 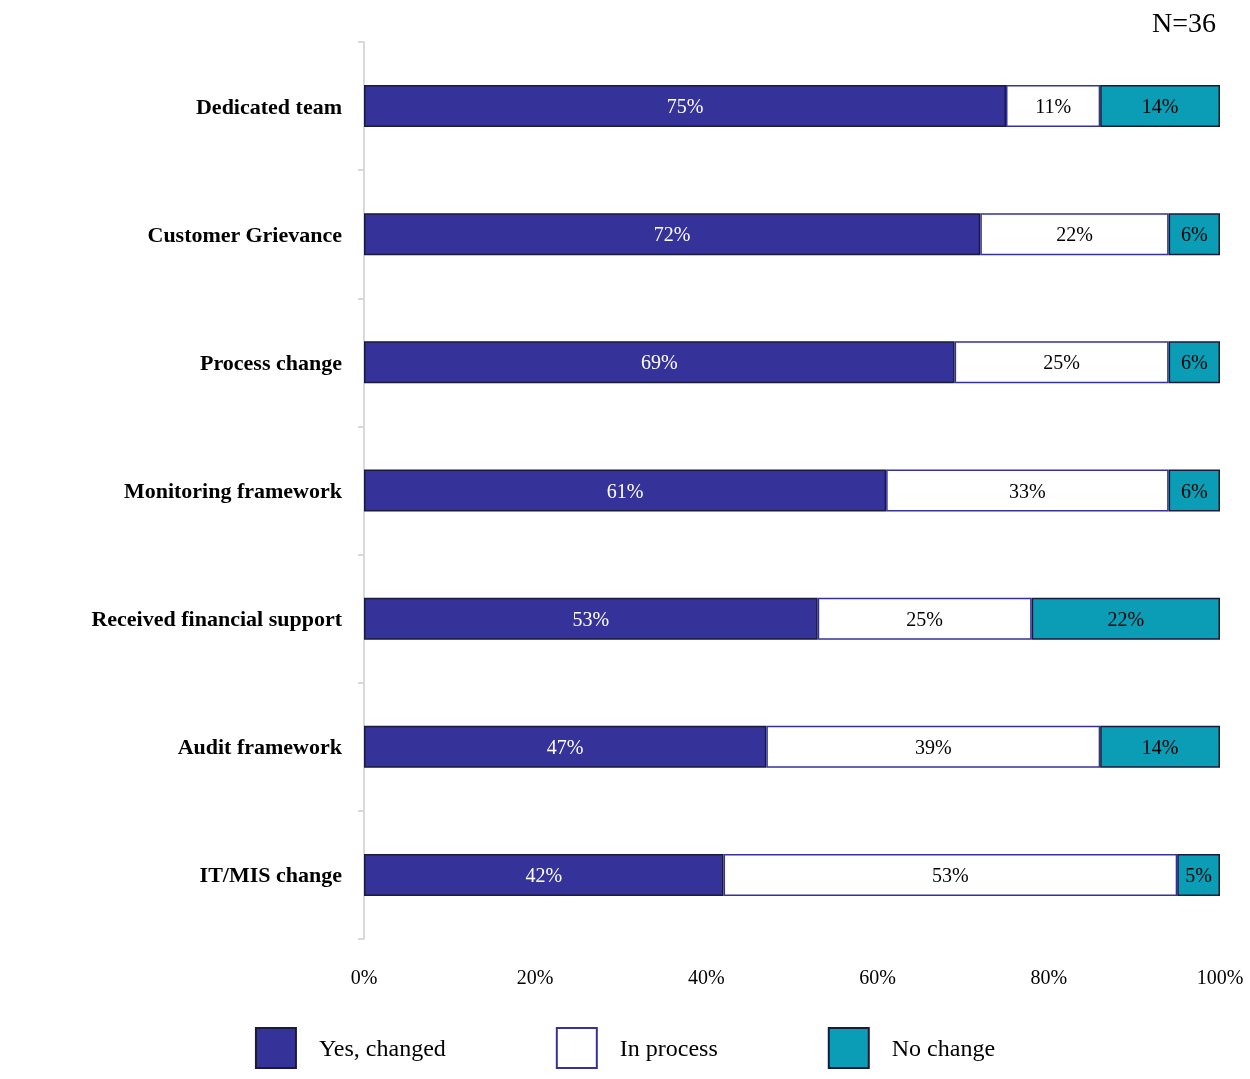 I want to click on x-tick-label: 20%, so click(x=535, y=977).